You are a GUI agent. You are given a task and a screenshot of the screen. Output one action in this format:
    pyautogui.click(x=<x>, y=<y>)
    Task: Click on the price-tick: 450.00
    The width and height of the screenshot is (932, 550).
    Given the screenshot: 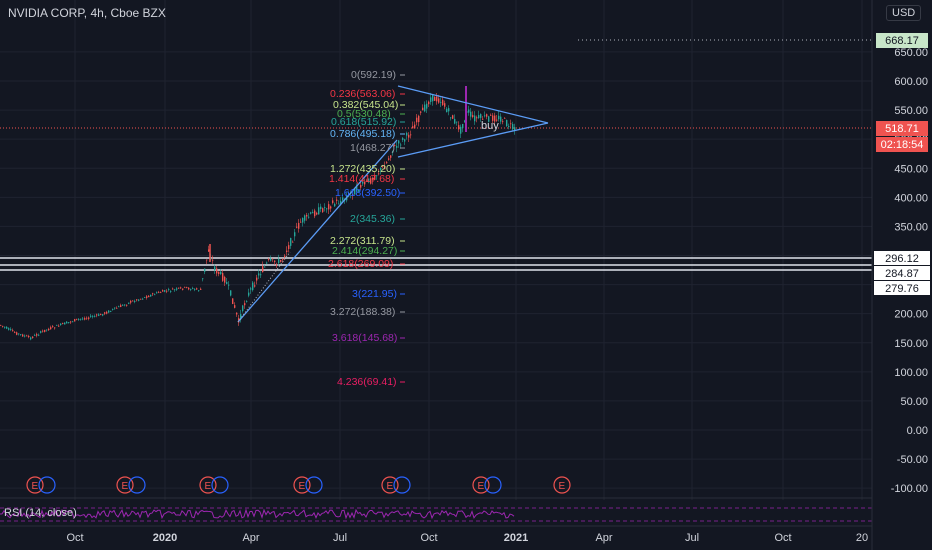 What is the action you would take?
    pyautogui.click(x=911, y=169)
    